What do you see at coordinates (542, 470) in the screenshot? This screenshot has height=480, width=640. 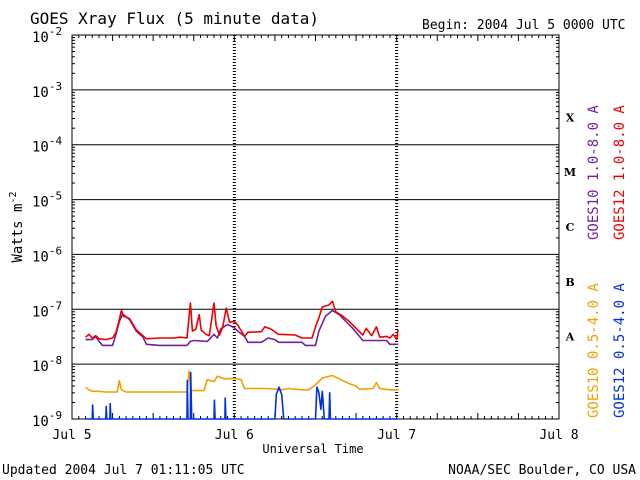 I see `credit-label: NOAA/SEC Boulder, CO USA` at bounding box center [542, 470].